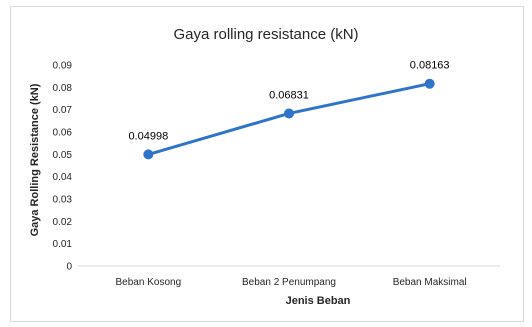  I want to click on x-category-label: Beban Kosong, so click(149, 282).